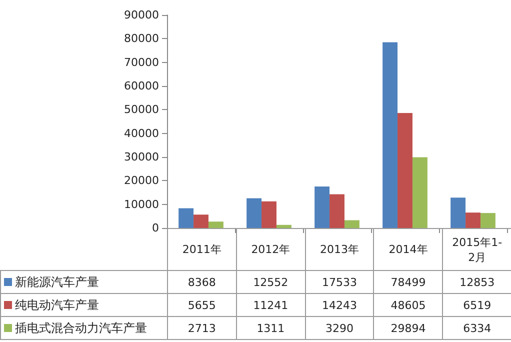  I want to click on data-label: 12853, so click(476, 282).